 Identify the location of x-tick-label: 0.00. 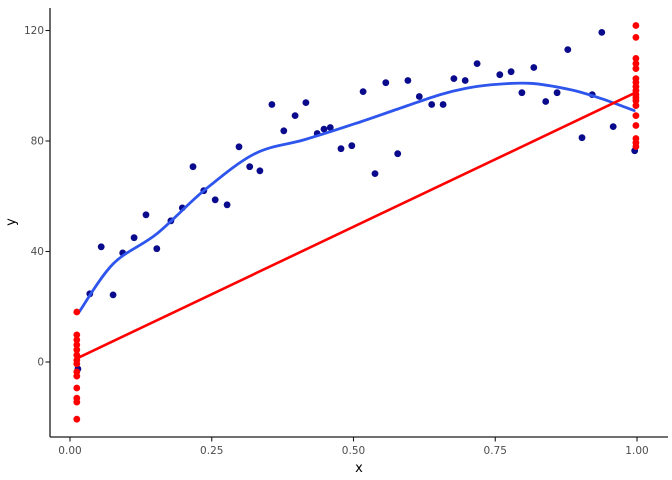
(69, 451).